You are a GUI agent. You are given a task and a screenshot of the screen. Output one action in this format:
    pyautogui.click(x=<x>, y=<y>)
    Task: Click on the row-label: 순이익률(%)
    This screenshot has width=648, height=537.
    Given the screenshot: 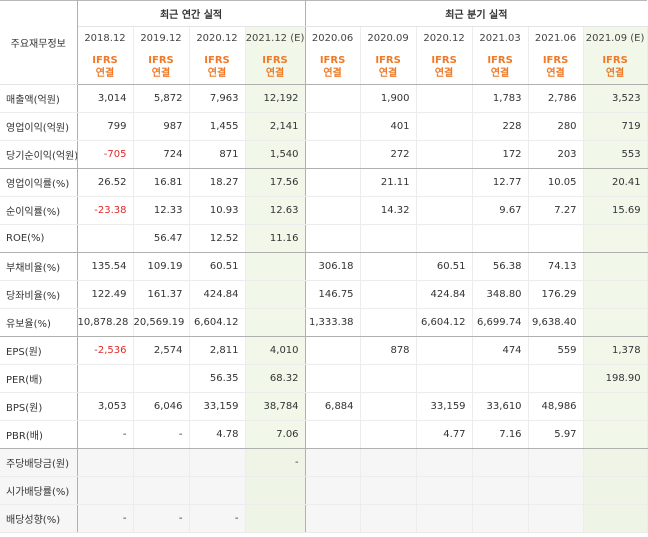 What is the action you would take?
    pyautogui.click(x=39, y=210)
    